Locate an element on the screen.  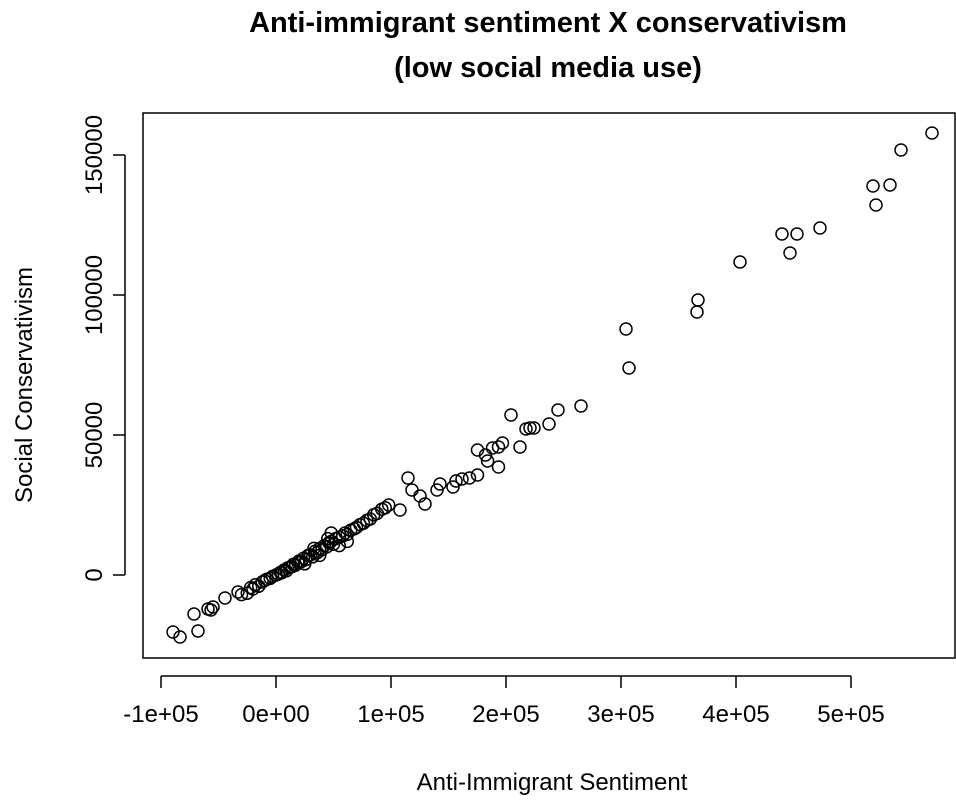
y-tick-label: 150000 is located at coordinates (94, 155).